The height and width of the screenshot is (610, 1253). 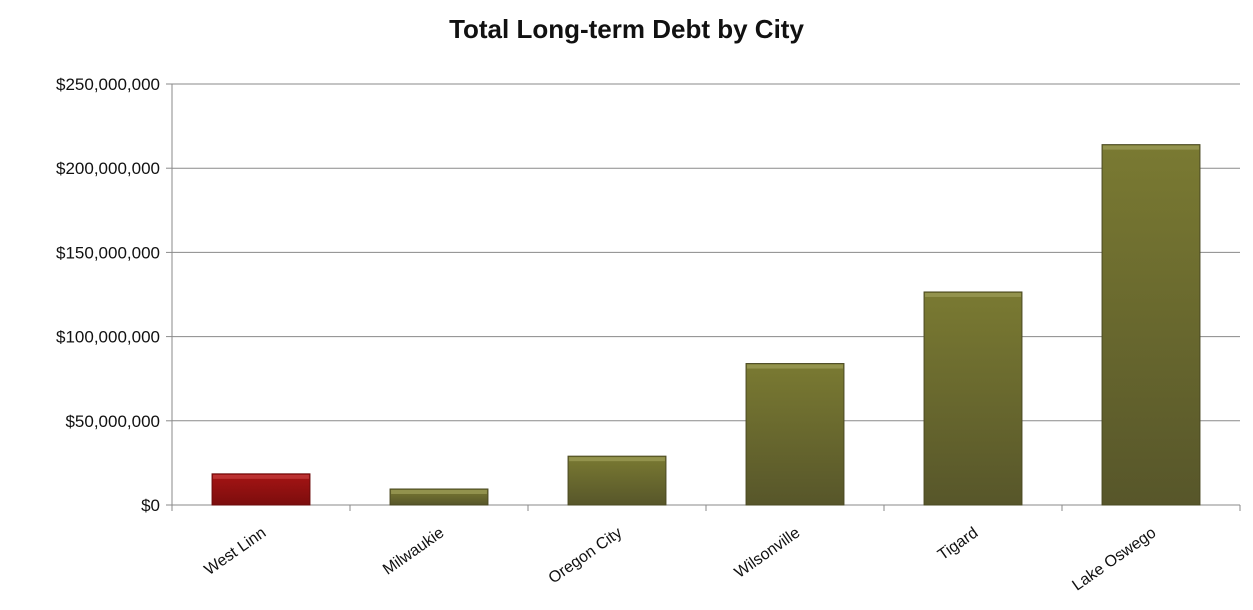 What do you see at coordinates (413, 551) in the screenshot?
I see `x-tick-label: Milwaukie` at bounding box center [413, 551].